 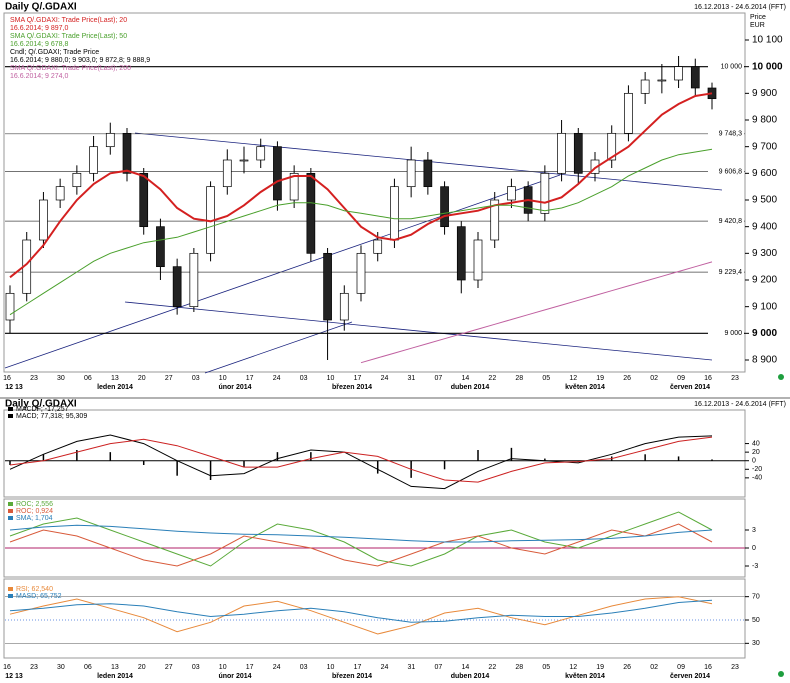 What do you see at coordinates (764, 146) in the screenshot?
I see `y-tick-label: 9 700` at bounding box center [764, 146].